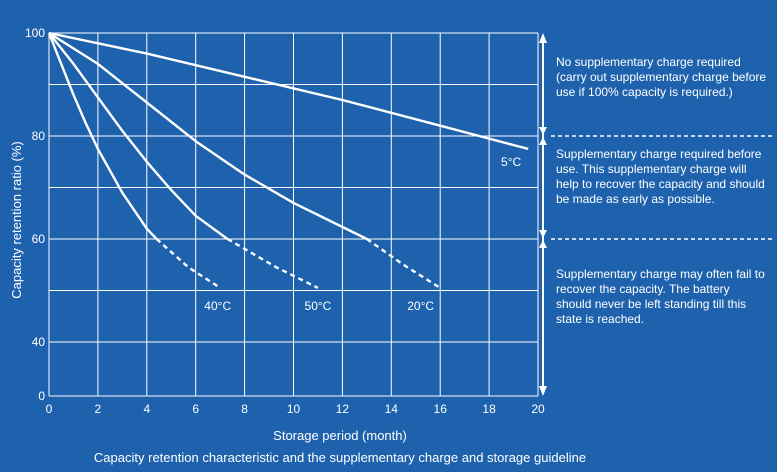 The height and width of the screenshot is (472, 777). Describe the element at coordinates (39, 136) in the screenshot. I see `y-tick-label: 80` at that location.